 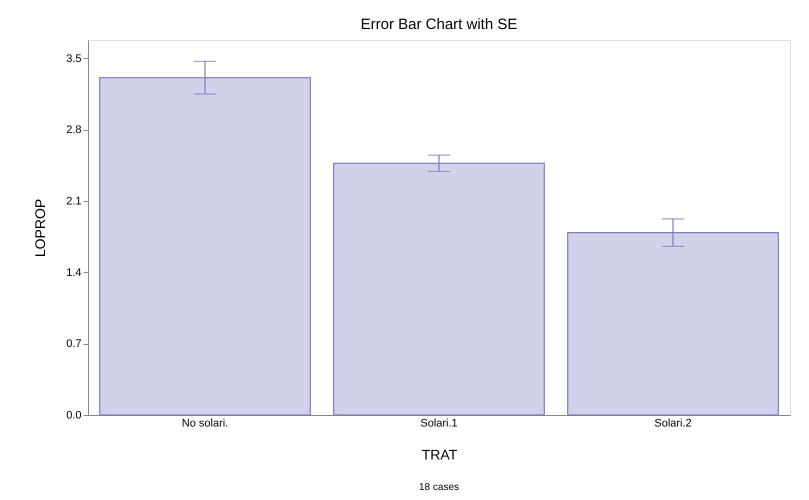 I want to click on x-tick-label: Solari.2, so click(x=673, y=424).